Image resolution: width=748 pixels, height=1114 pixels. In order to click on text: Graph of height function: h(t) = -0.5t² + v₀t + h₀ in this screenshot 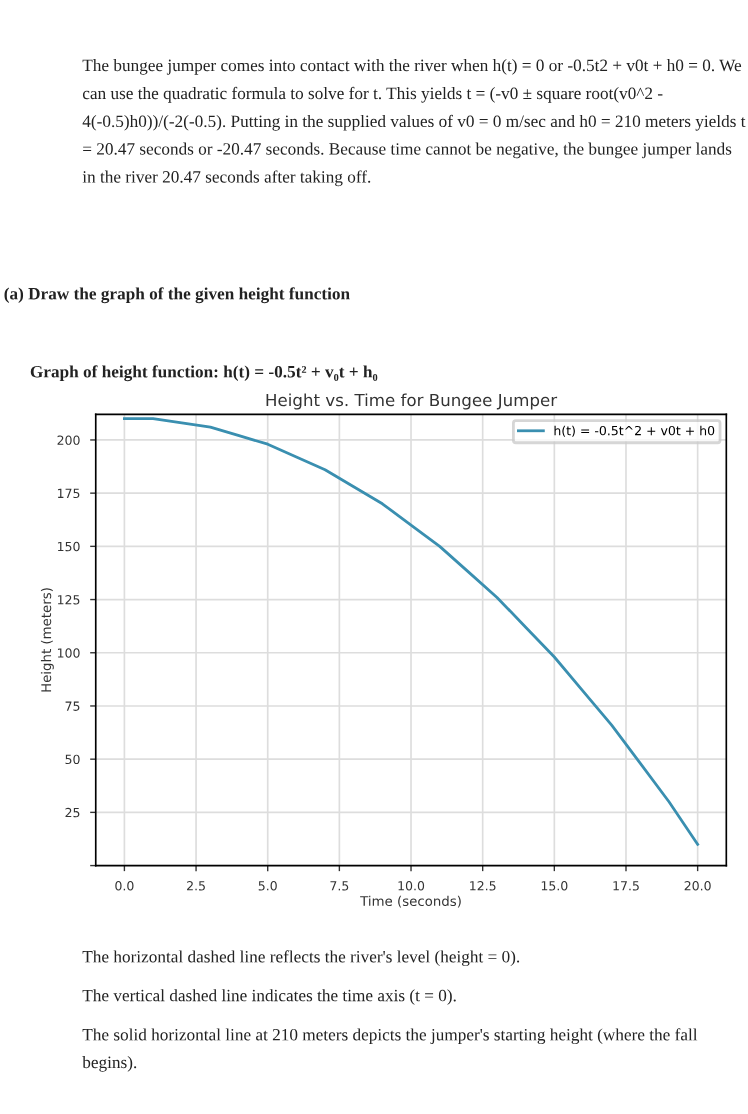, I will do `click(204, 373)`.